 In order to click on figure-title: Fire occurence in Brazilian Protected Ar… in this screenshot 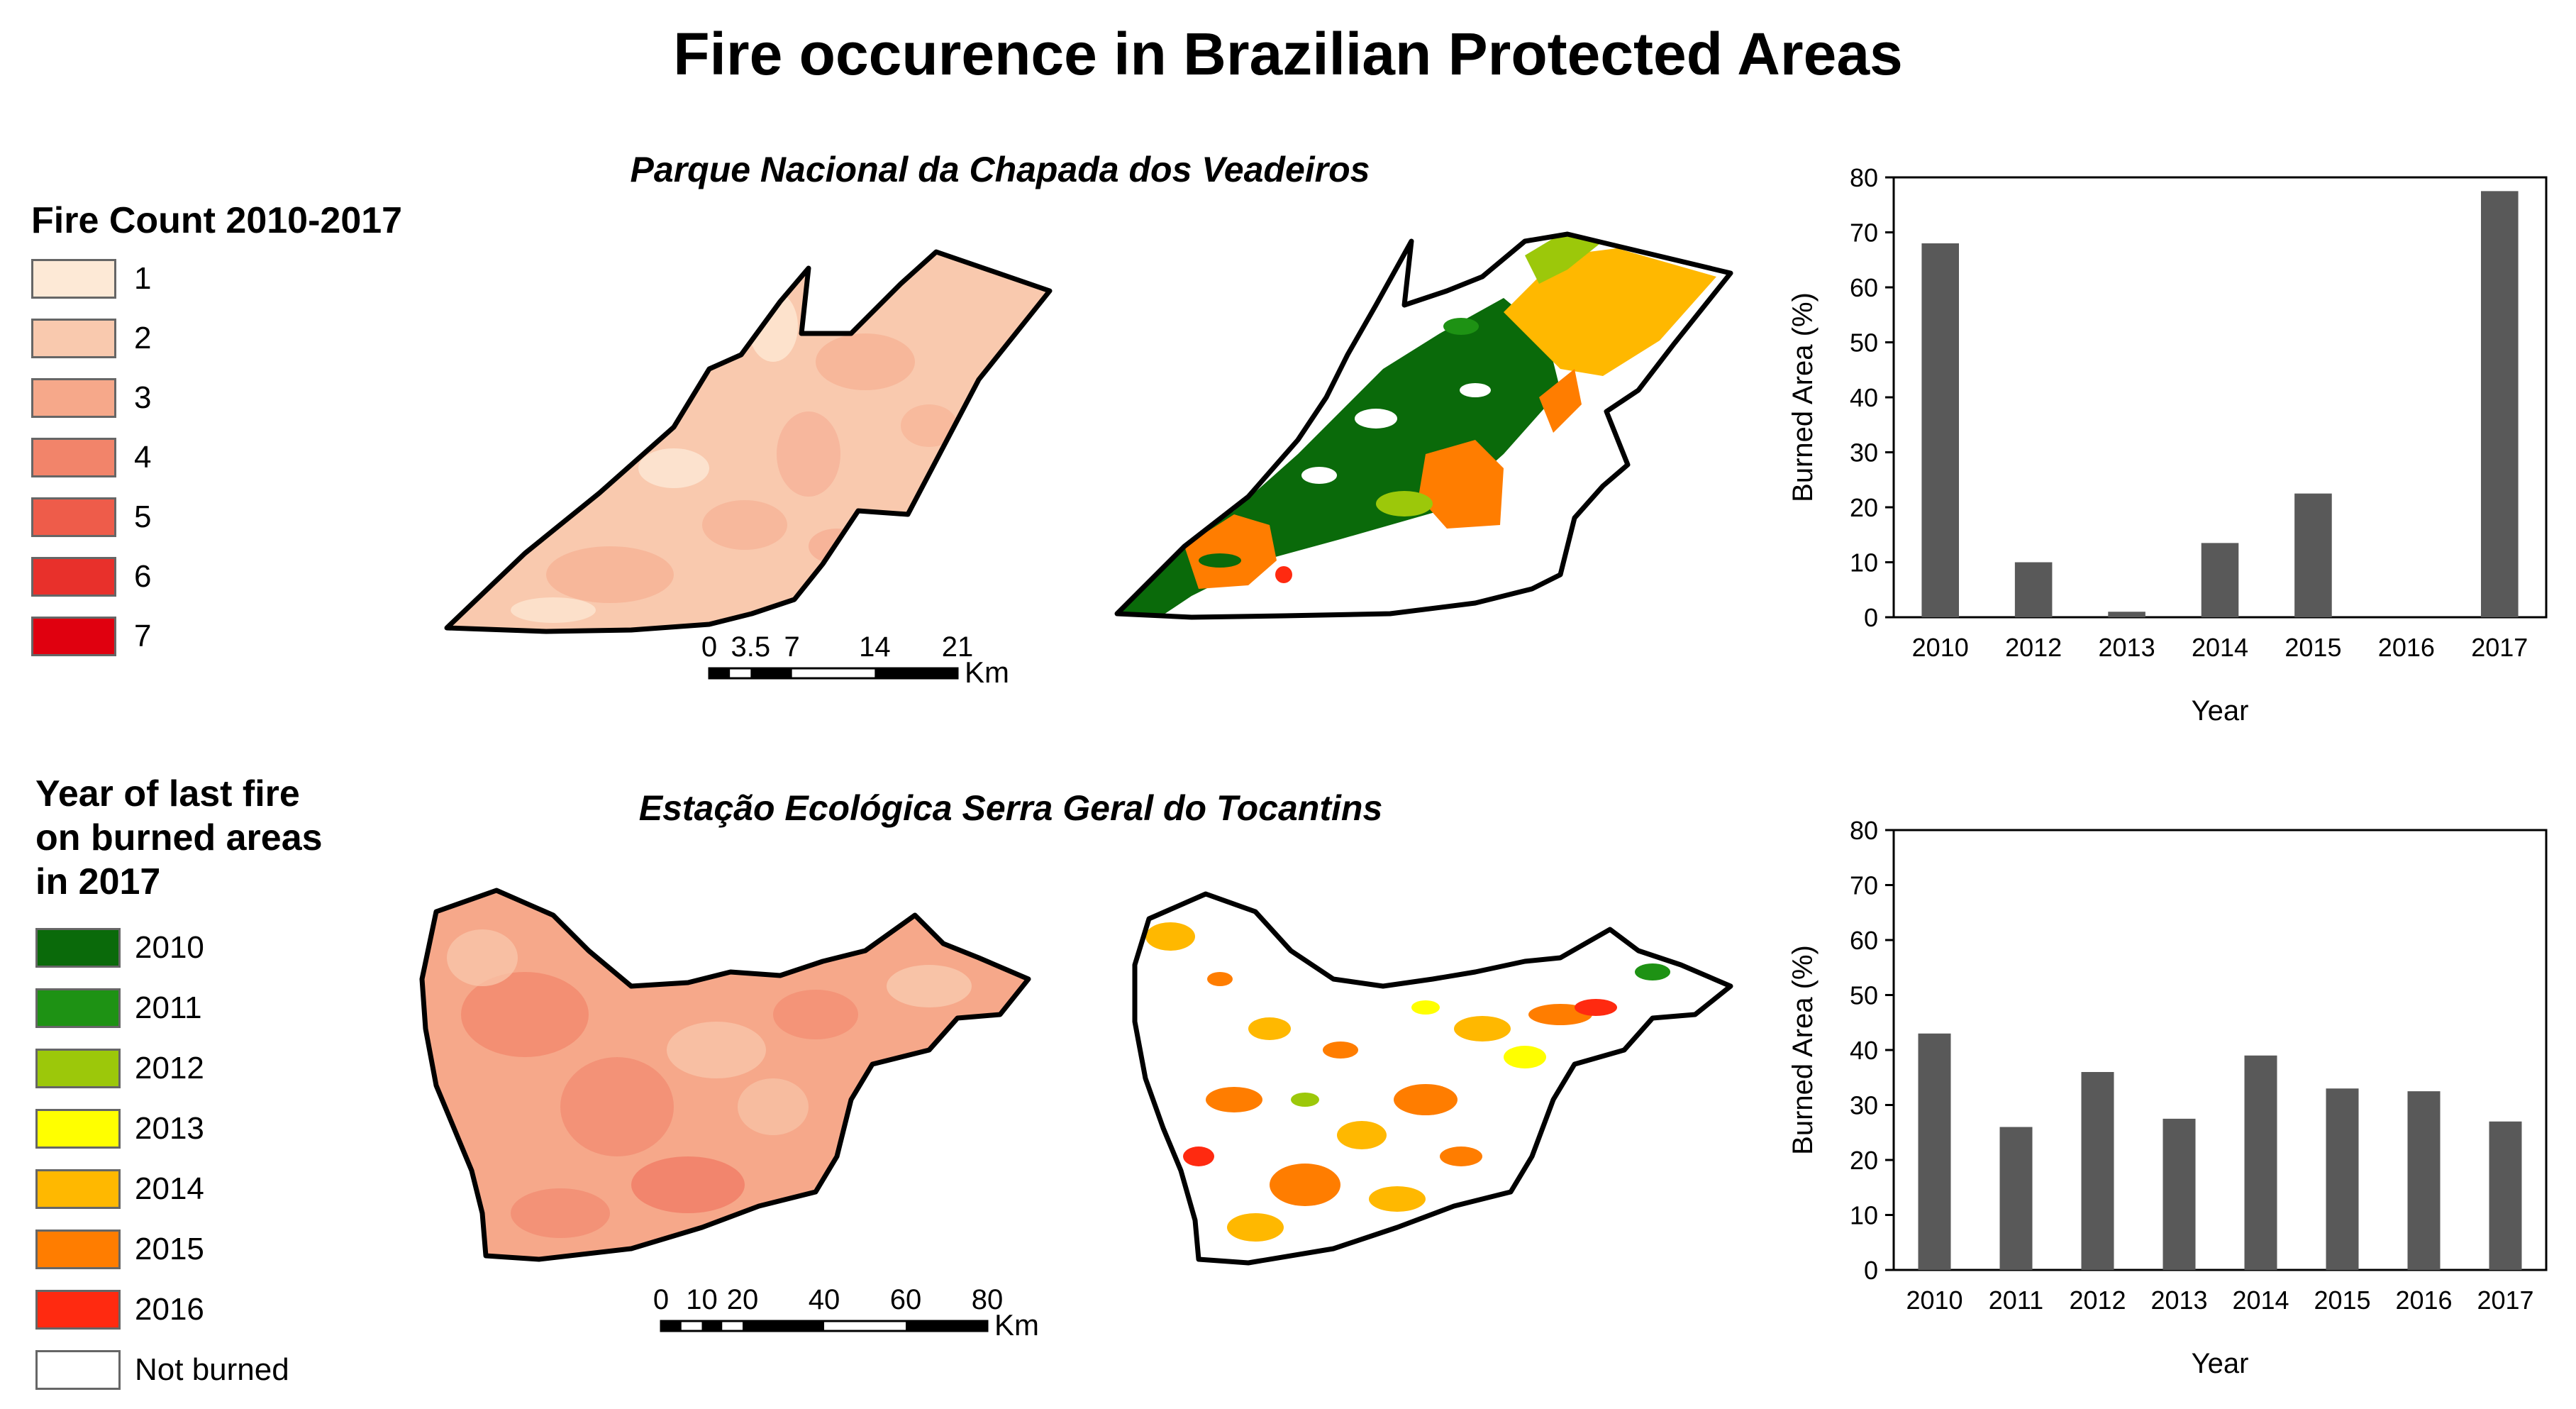, I will do `click(1288, 54)`.